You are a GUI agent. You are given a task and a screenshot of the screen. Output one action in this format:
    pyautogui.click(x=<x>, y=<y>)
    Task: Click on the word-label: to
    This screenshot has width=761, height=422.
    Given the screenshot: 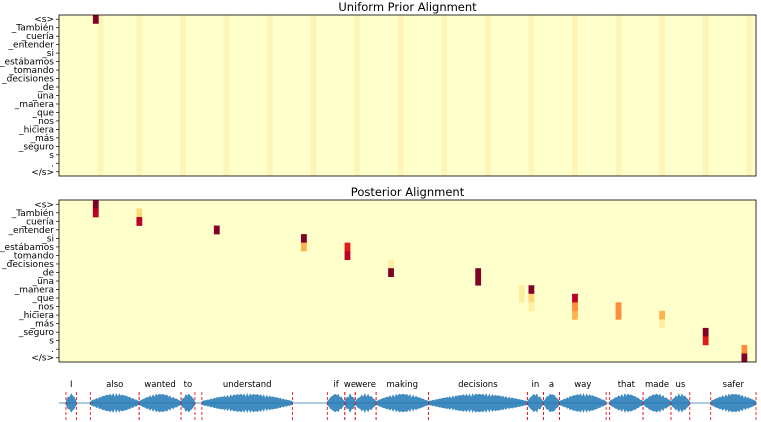 What is the action you would take?
    pyautogui.click(x=188, y=385)
    